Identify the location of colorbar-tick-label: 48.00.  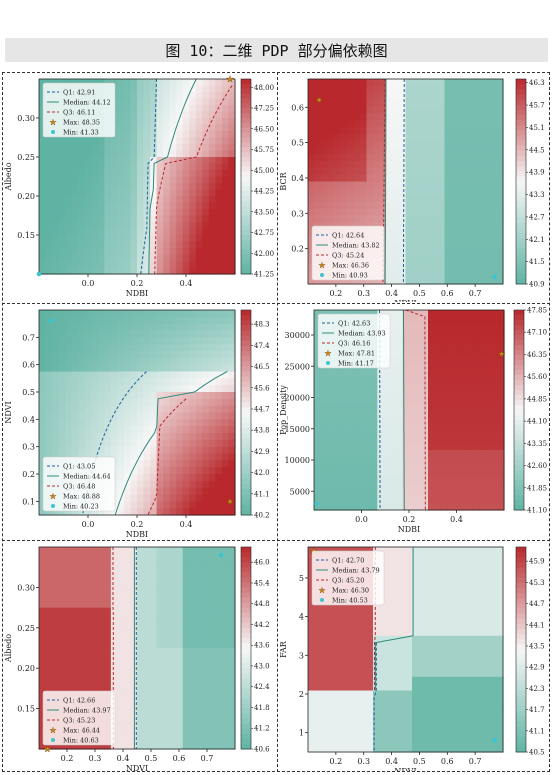
(264, 88).